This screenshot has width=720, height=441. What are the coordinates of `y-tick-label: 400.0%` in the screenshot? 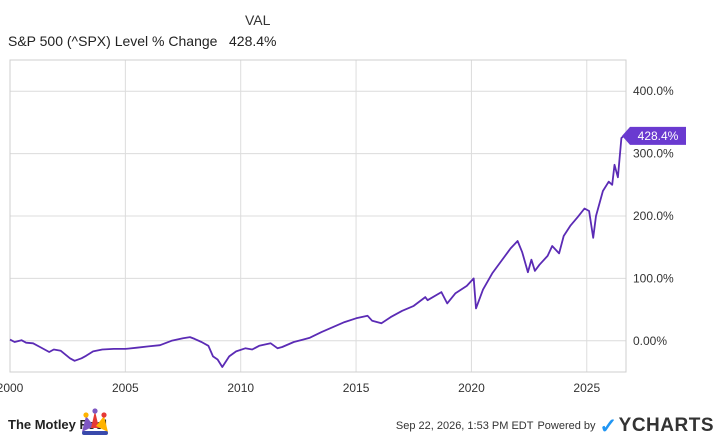 It's located at (653, 91).